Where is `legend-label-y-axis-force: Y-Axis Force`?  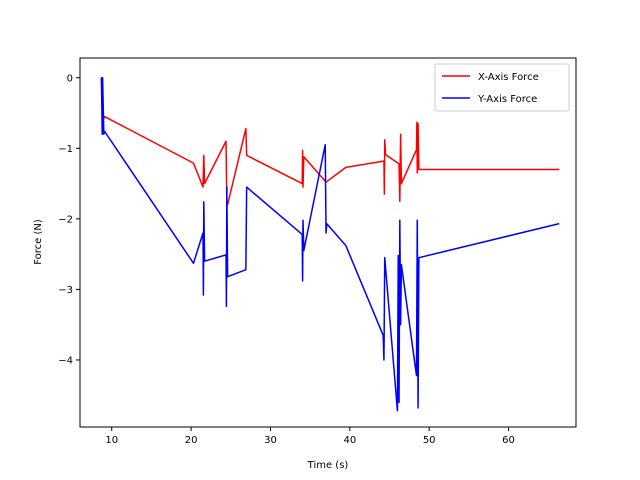
legend-label-y-axis-force: Y-Axis Force is located at coordinates (507, 99).